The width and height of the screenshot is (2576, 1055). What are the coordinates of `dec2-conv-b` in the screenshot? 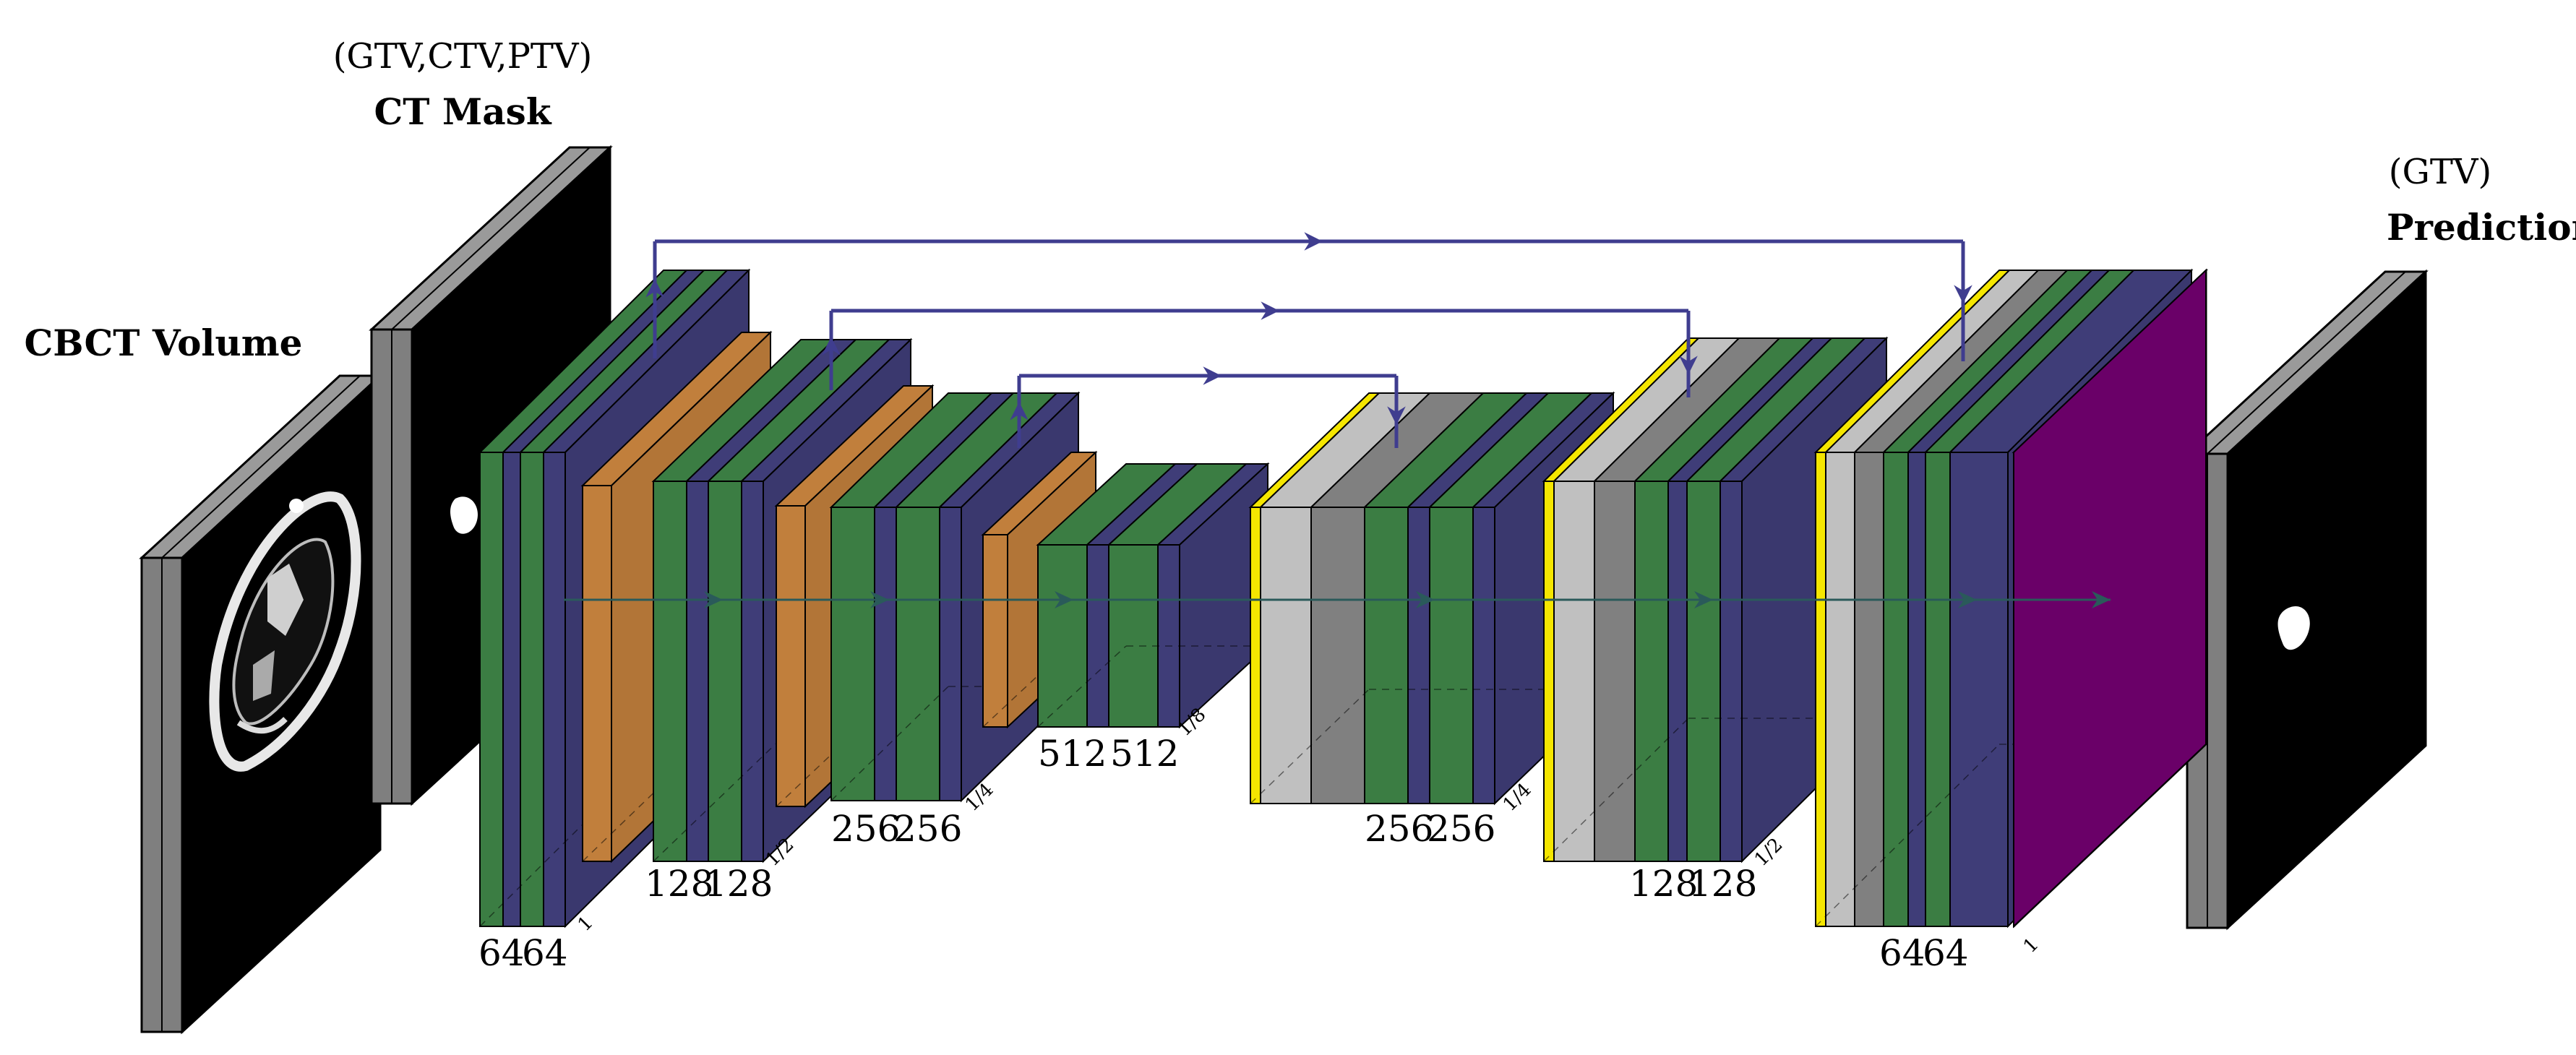 It's located at (1776, 599).